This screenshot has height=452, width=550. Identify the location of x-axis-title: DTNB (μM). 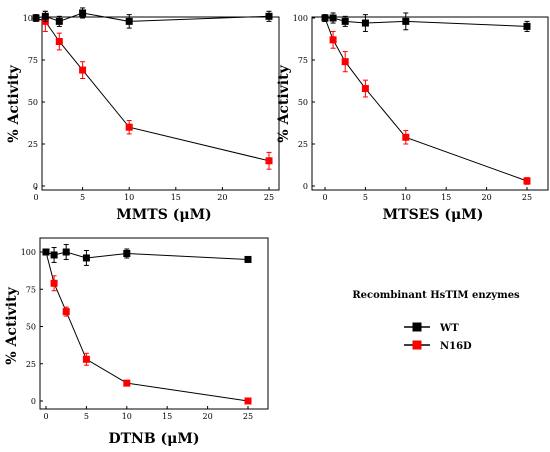
(153, 439).